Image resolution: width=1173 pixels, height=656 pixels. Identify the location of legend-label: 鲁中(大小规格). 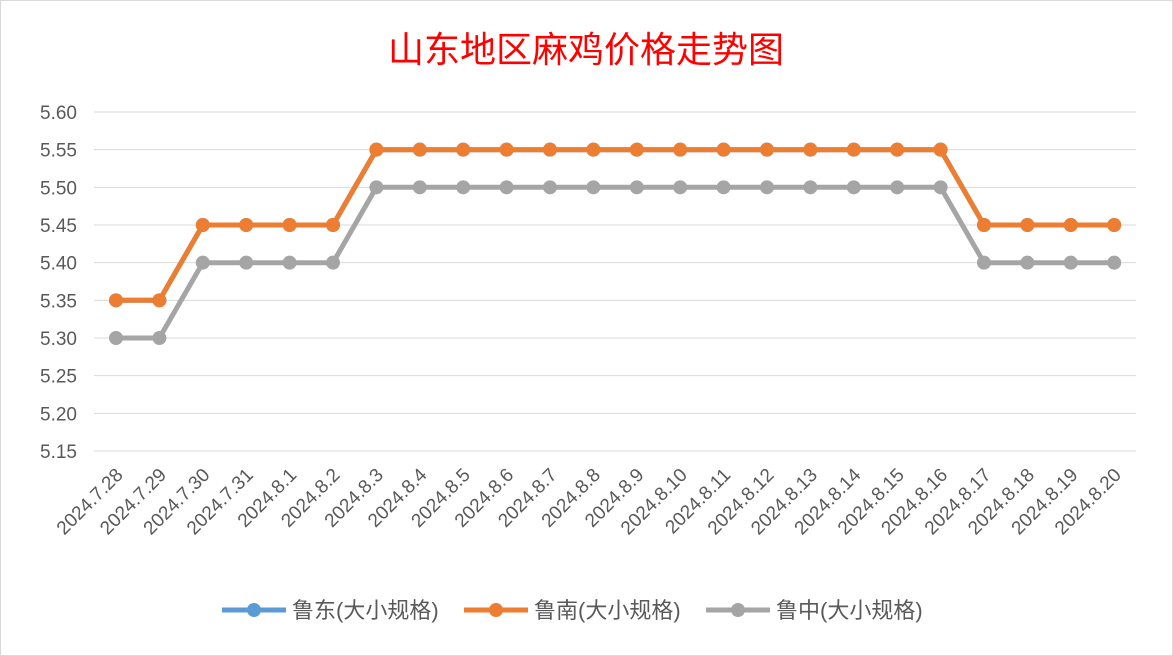
(849, 610).